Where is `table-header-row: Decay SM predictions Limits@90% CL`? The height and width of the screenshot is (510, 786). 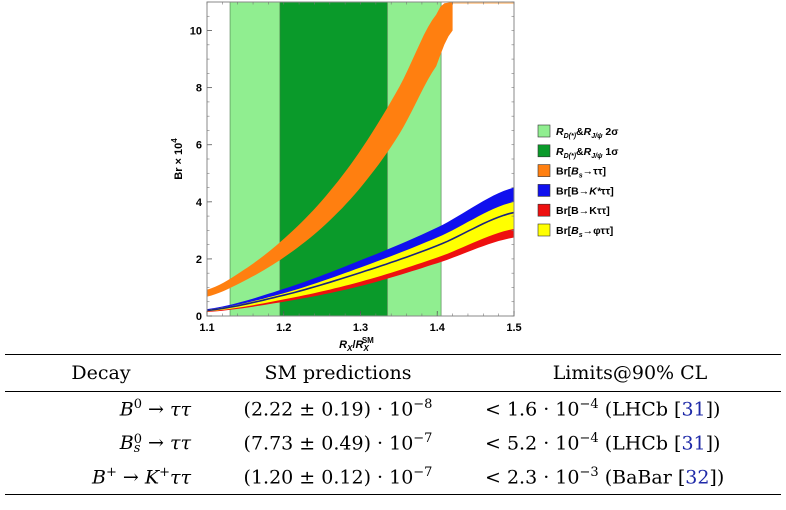
table-header-row: Decay SM predictions Limits@90% CL is located at coordinates (393, 373).